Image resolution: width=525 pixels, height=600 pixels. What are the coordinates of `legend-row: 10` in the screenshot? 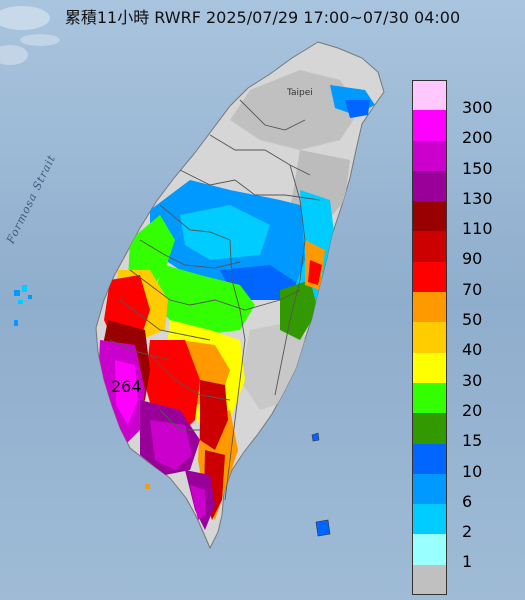 It's located at (462, 462).